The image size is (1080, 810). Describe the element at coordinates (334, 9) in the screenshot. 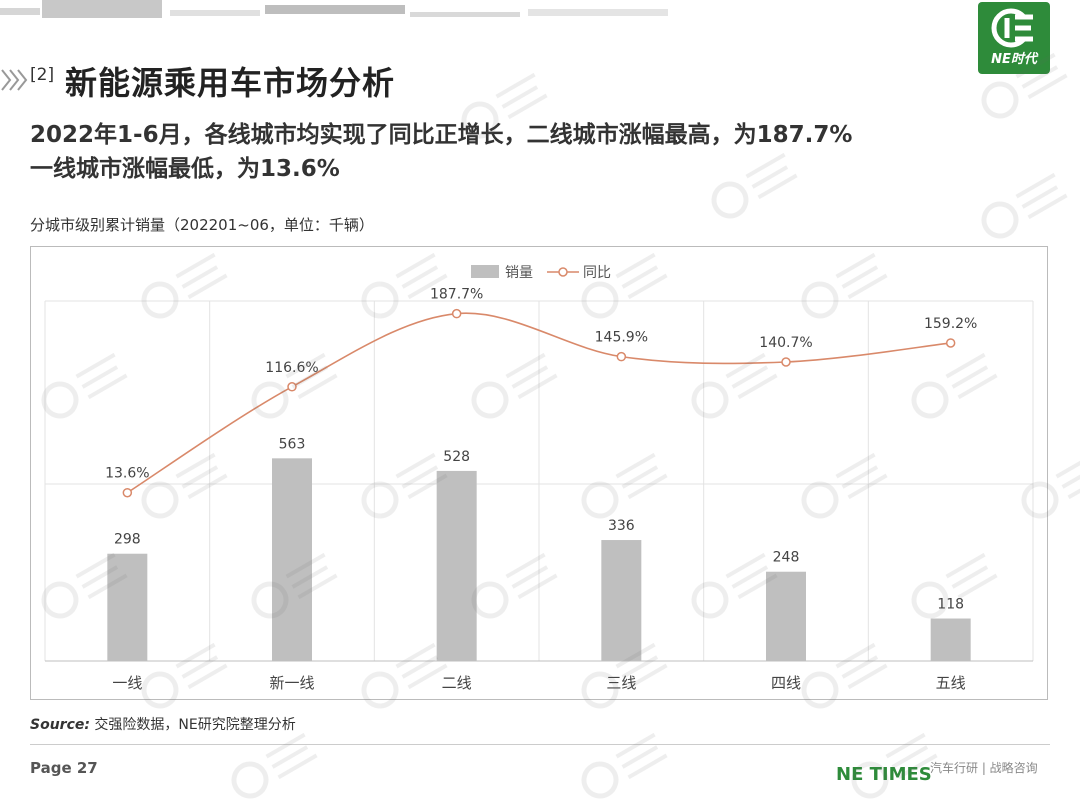

I see `decorative-top-bars` at that location.